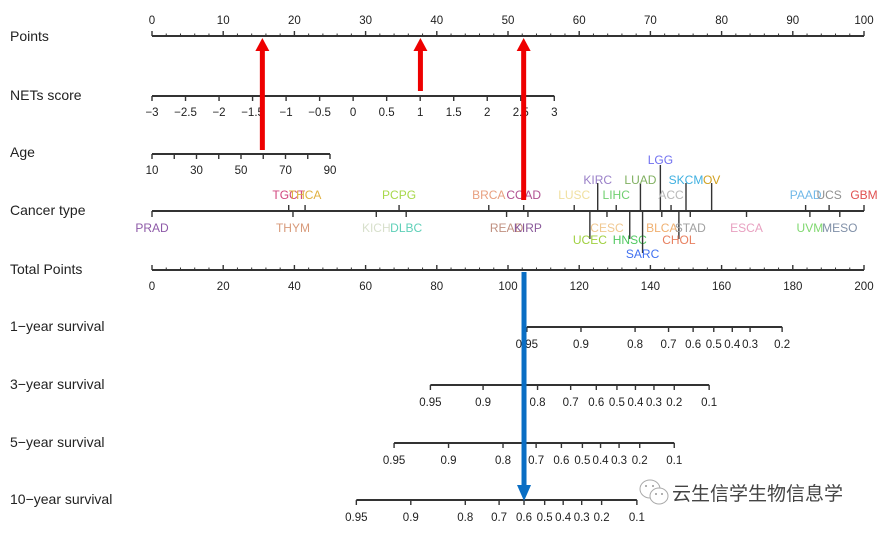 The width and height of the screenshot is (895, 533). What do you see at coordinates (218, 113) in the screenshot?
I see `tick-label: −2` at bounding box center [218, 113].